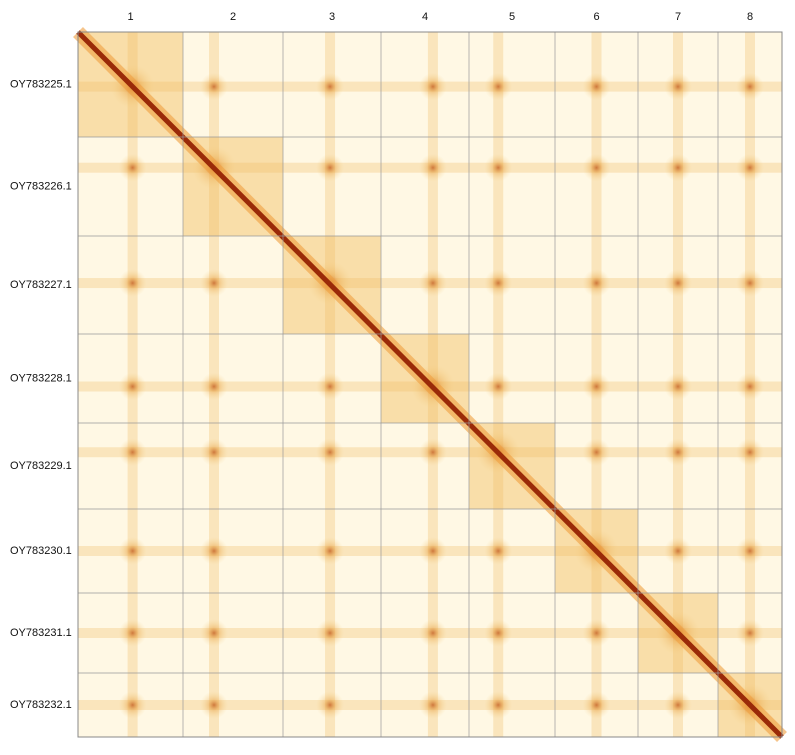 The width and height of the screenshot is (795, 755). I want to click on row-label: OY783232.1, so click(41, 705).